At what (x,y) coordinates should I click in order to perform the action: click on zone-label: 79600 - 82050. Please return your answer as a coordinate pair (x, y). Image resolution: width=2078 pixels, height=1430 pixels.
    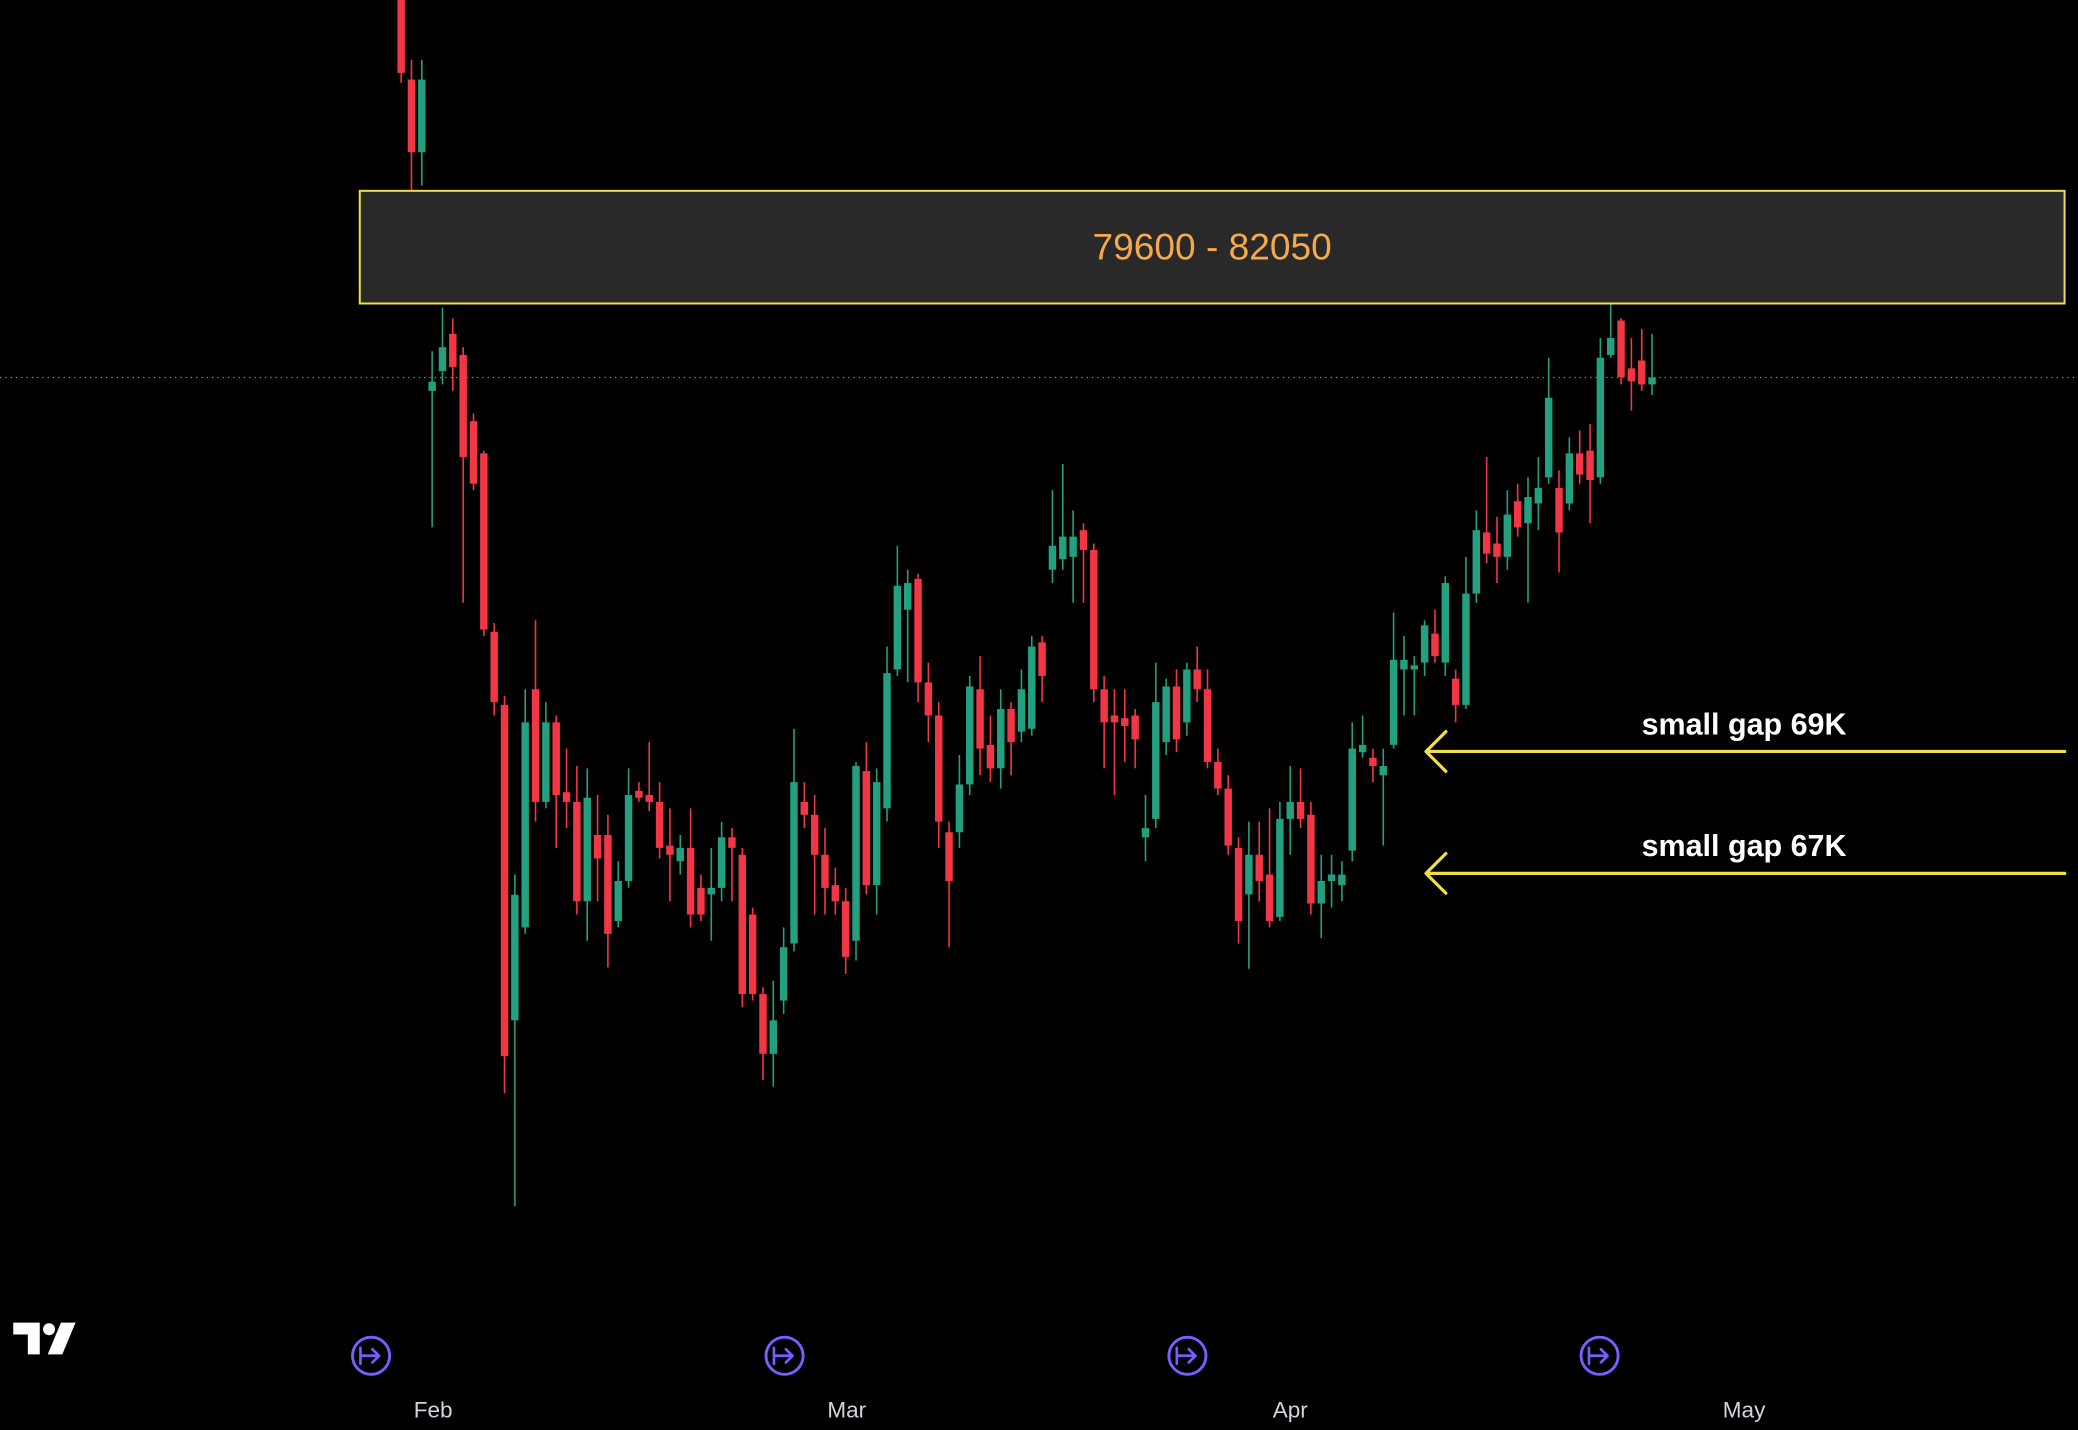
    Looking at the image, I should click on (1212, 247).